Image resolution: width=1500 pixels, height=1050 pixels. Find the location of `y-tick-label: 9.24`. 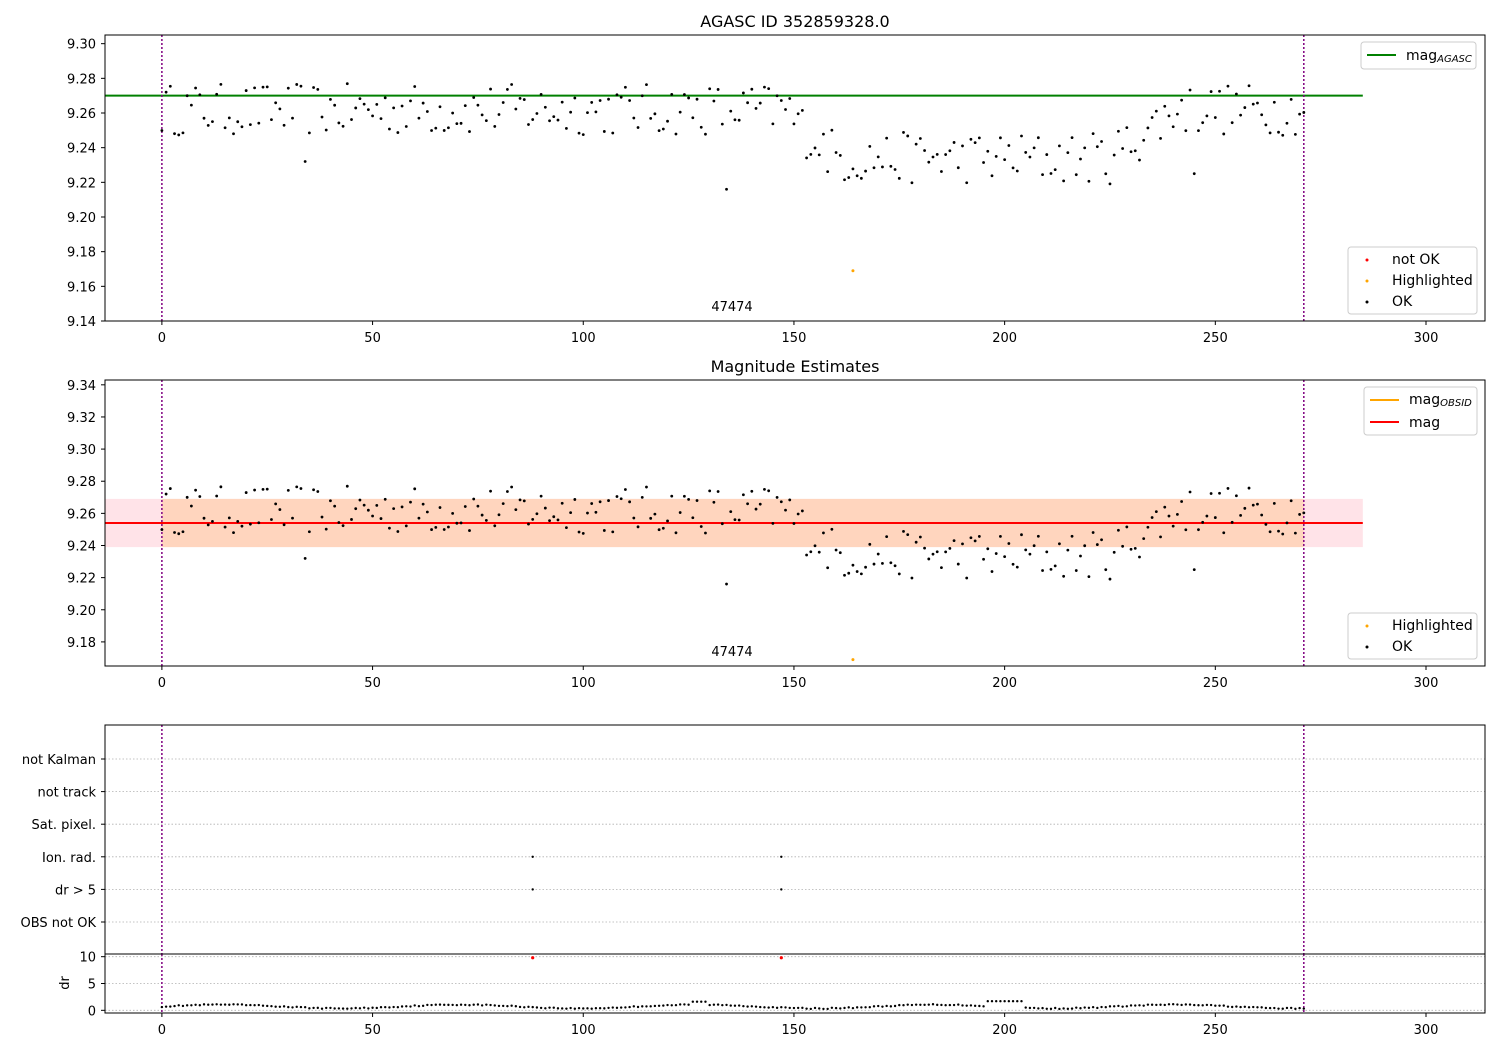

y-tick-label: 9.24 is located at coordinates (81, 546).